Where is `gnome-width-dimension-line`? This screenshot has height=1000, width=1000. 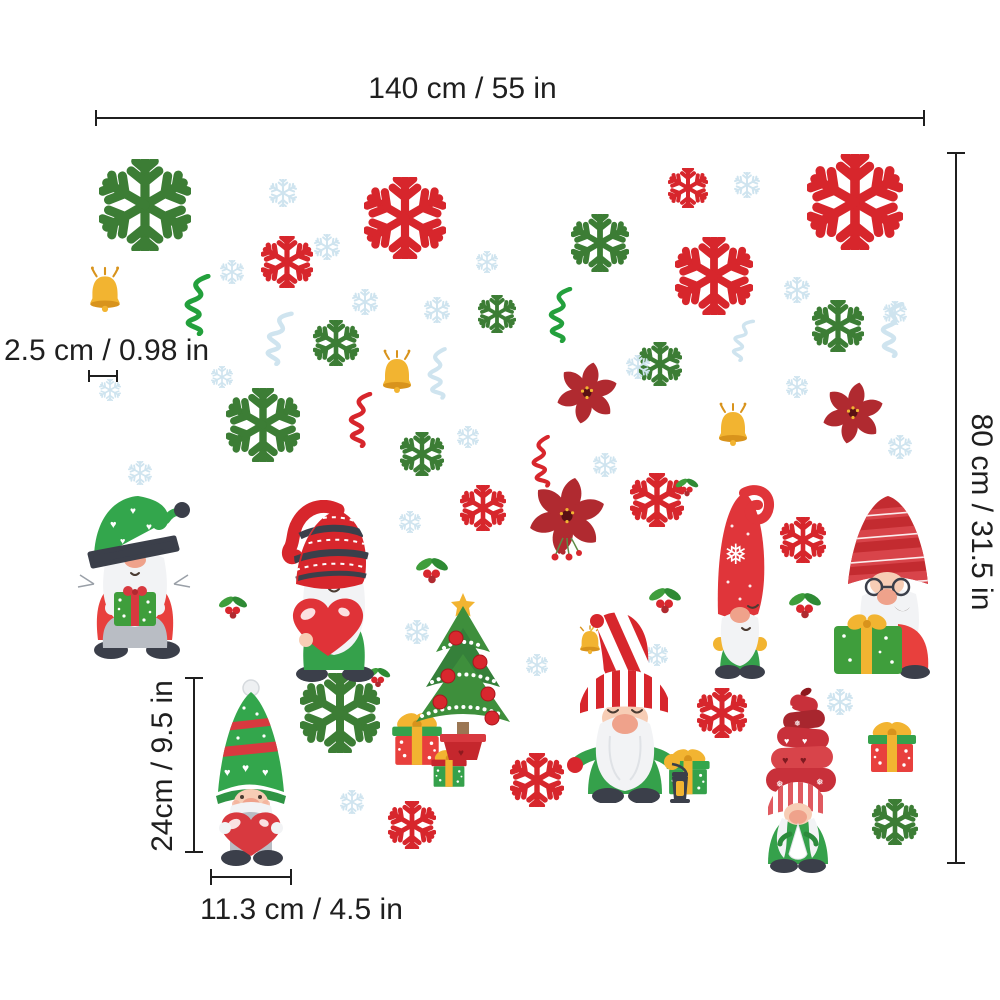
gnome-width-dimension-line is located at coordinates (251, 877).